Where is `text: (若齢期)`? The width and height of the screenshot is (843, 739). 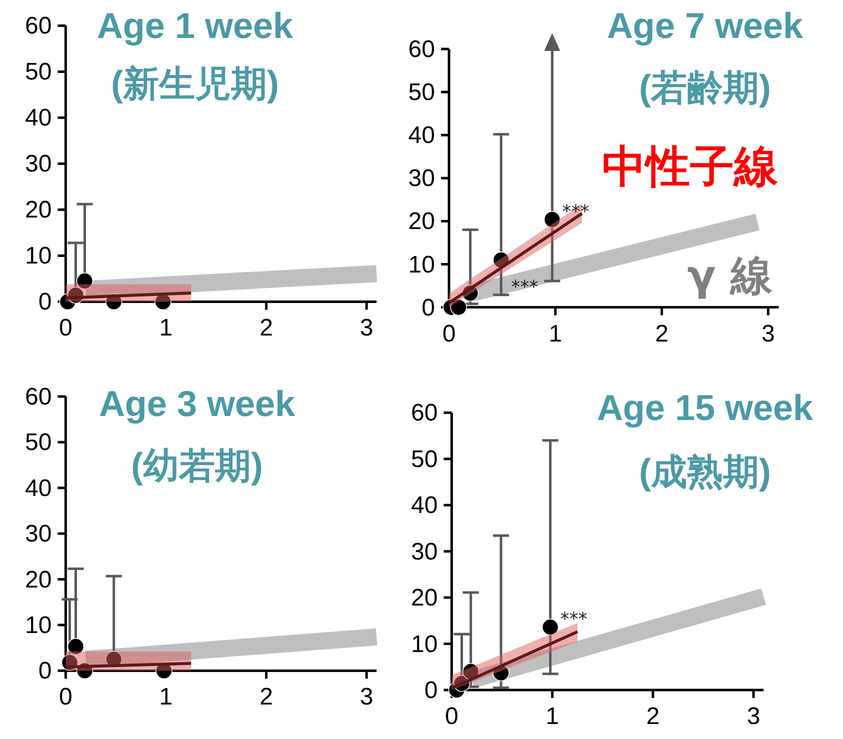
text: (若齢期) is located at coordinates (705, 87).